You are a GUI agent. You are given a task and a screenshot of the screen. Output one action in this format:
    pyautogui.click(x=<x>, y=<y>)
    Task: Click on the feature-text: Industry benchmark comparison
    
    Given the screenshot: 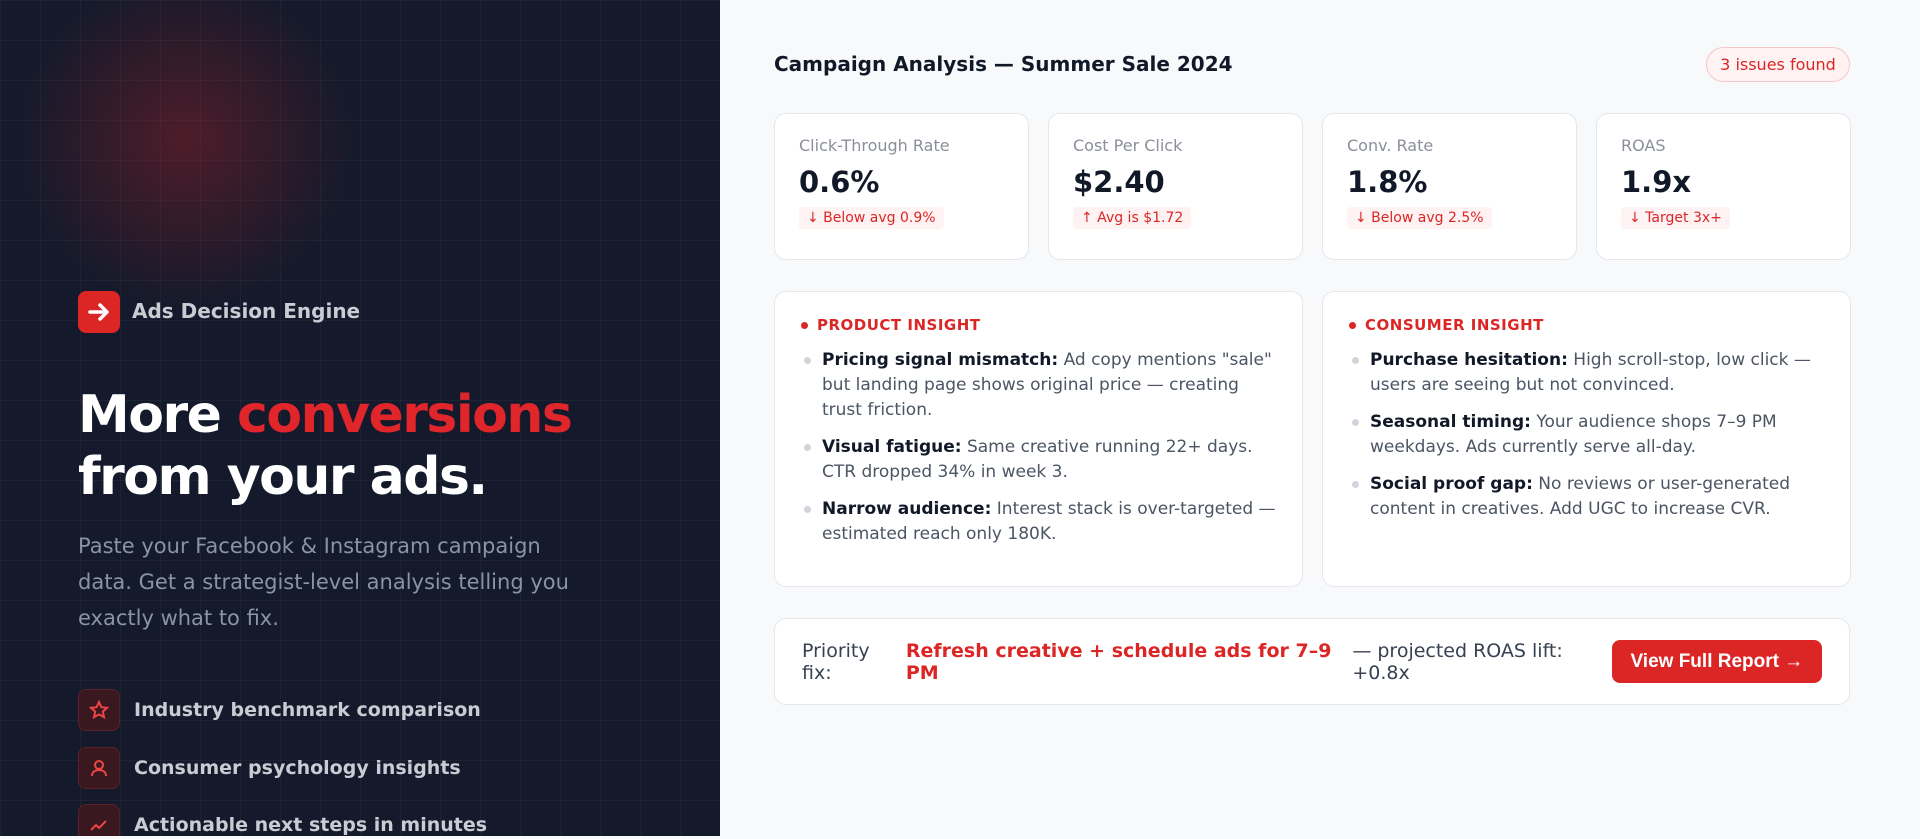 What is the action you would take?
    pyautogui.click(x=307, y=710)
    